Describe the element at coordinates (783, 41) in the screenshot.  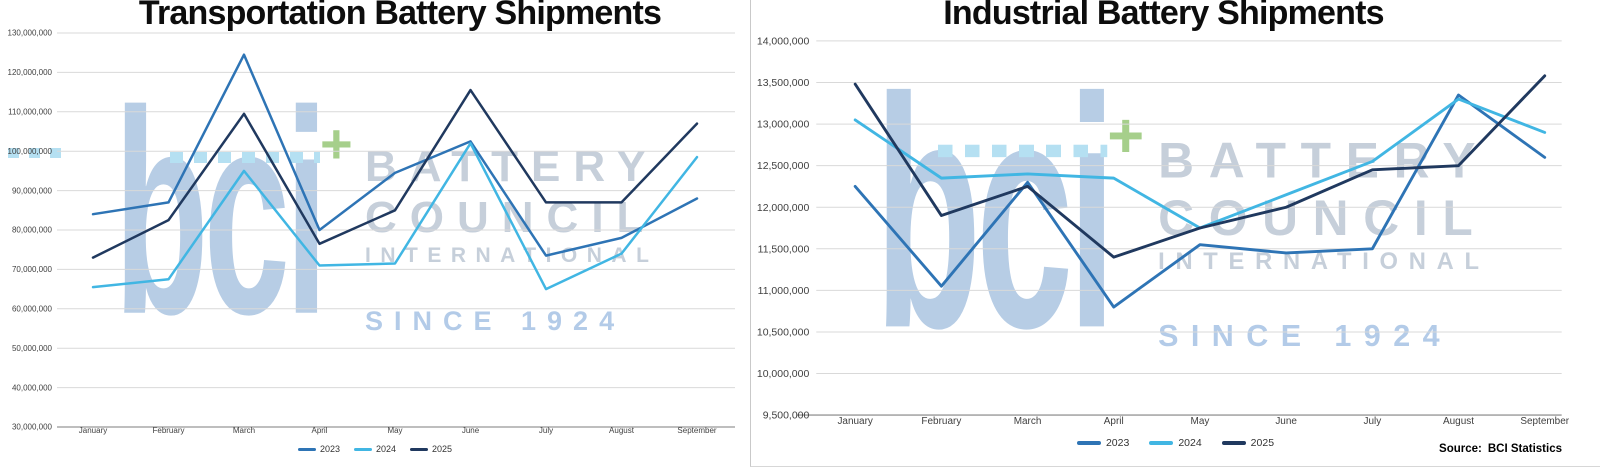
I see `svg-text: 14,000,000` at that location.